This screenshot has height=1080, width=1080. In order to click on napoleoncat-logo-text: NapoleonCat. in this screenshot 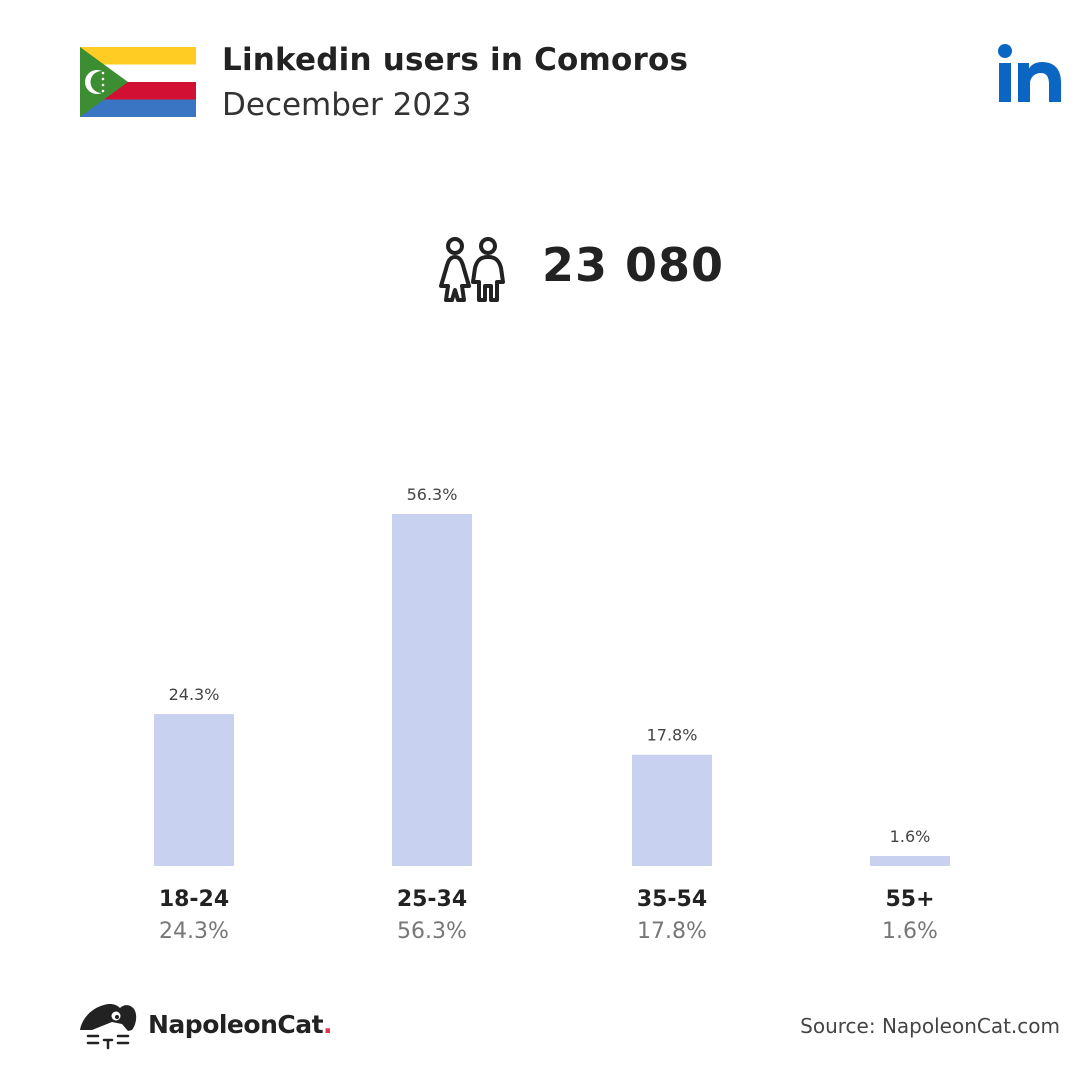, I will do `click(240, 1024)`.